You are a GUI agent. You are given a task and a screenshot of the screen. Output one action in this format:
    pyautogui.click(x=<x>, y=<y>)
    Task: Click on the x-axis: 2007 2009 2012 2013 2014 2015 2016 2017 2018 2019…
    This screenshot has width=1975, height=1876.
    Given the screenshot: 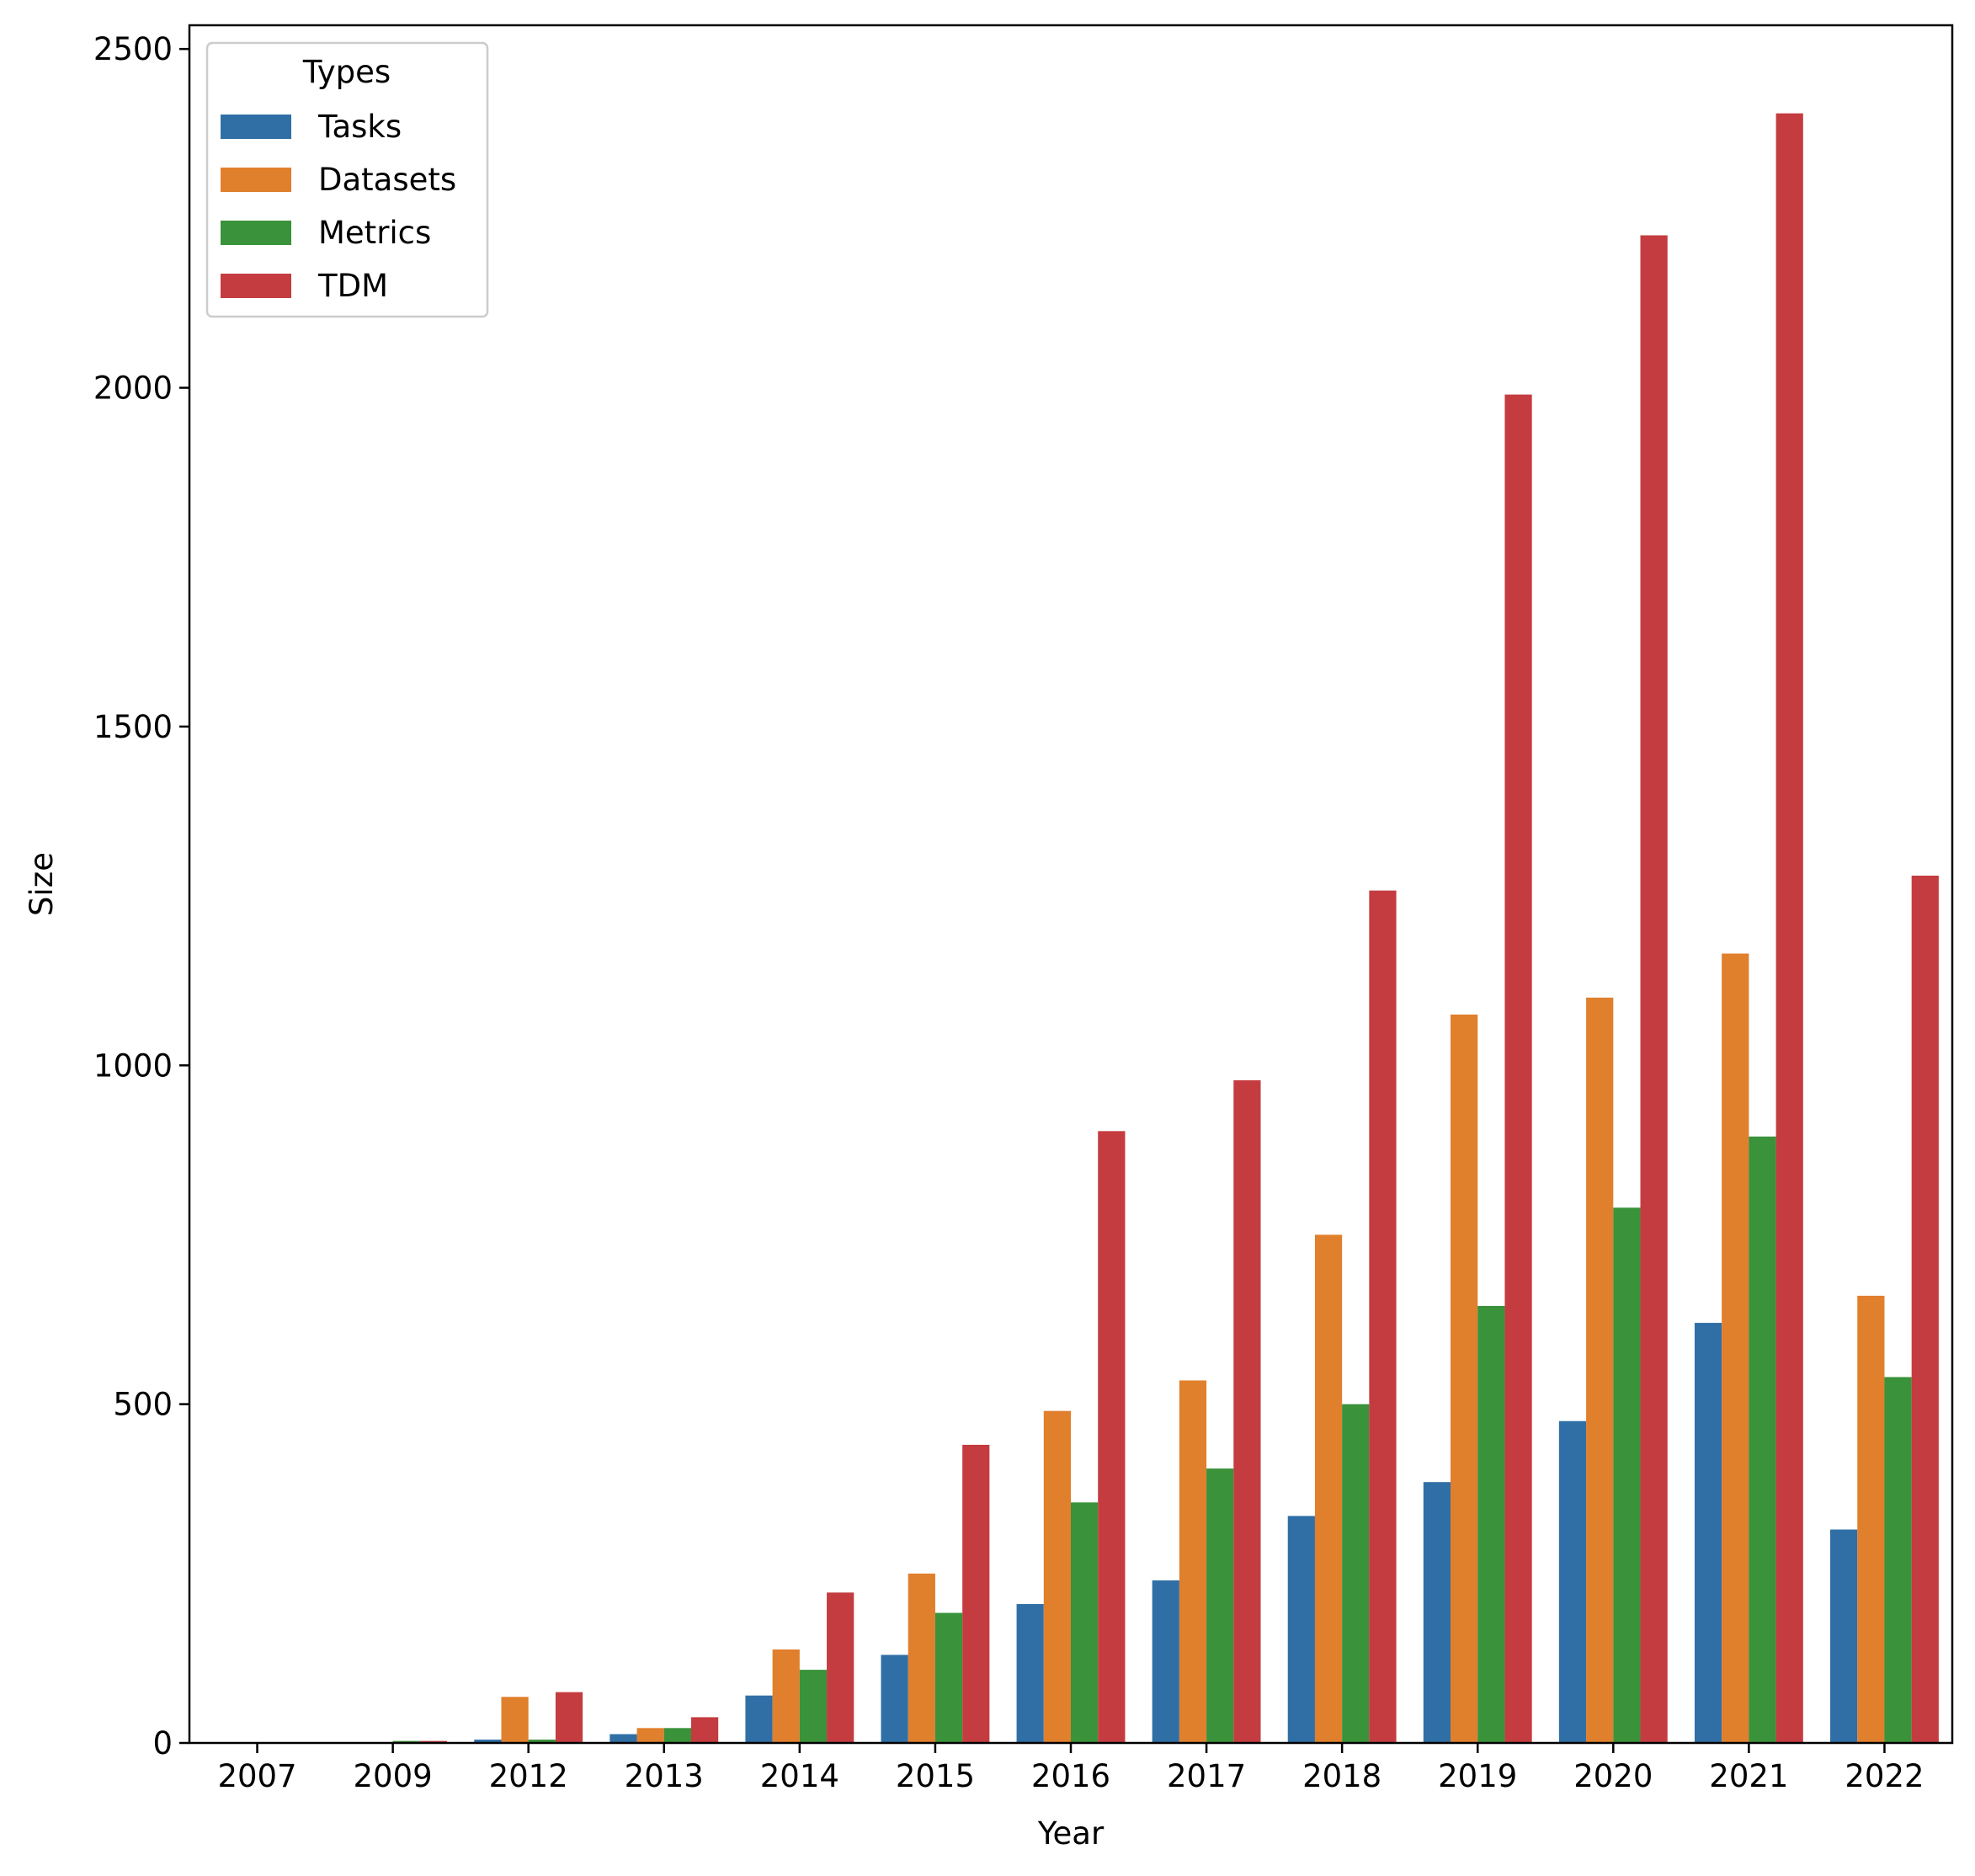 What is the action you would take?
    pyautogui.click(x=1070, y=1769)
    